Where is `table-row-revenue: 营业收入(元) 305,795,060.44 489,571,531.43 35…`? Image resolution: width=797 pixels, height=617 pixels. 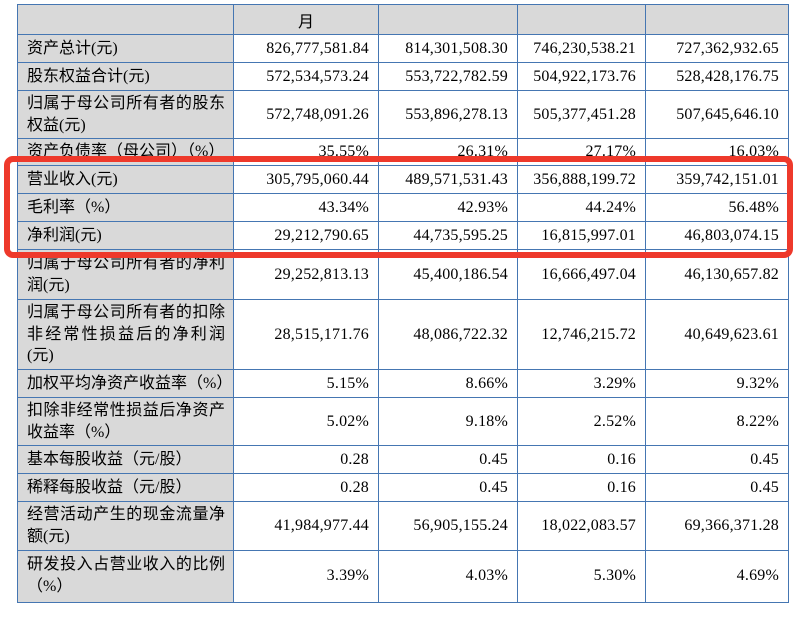 table-row-revenue: 营业收入(元) 305,795,060.44 489,571,531.43 35… is located at coordinates (403, 180).